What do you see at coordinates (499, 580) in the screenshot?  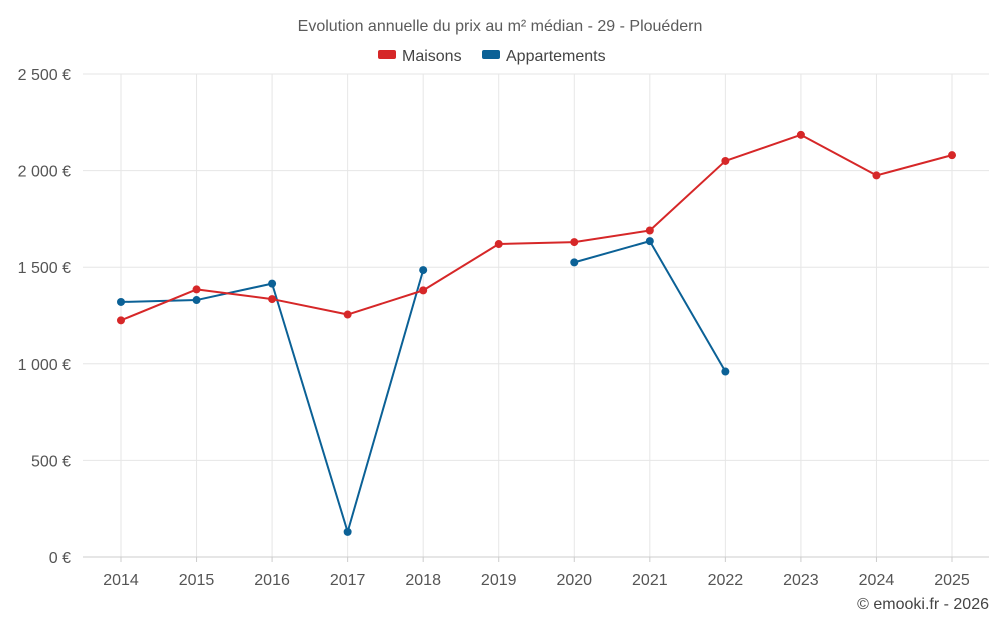 I see `x-tick-label: 2019` at bounding box center [499, 580].